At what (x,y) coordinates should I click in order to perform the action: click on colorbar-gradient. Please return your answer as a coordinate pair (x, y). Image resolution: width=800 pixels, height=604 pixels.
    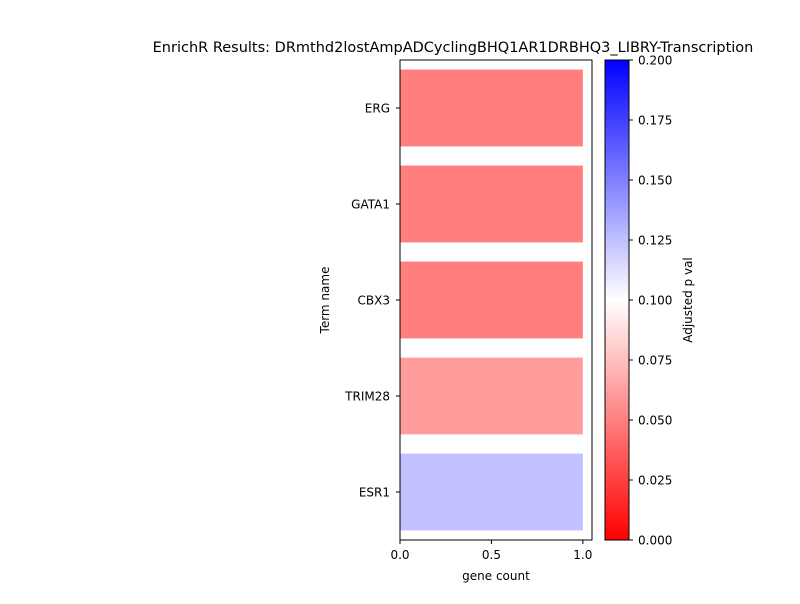
    Looking at the image, I should click on (617, 300).